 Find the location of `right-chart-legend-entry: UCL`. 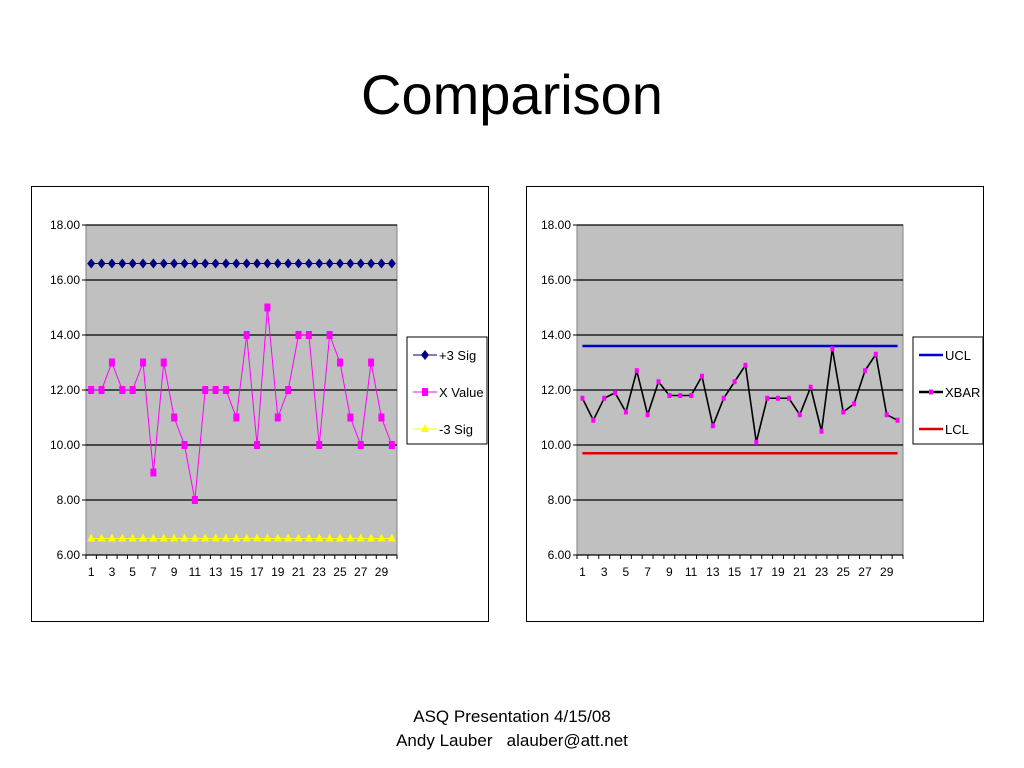

right-chart-legend-entry: UCL is located at coordinates (945, 355).